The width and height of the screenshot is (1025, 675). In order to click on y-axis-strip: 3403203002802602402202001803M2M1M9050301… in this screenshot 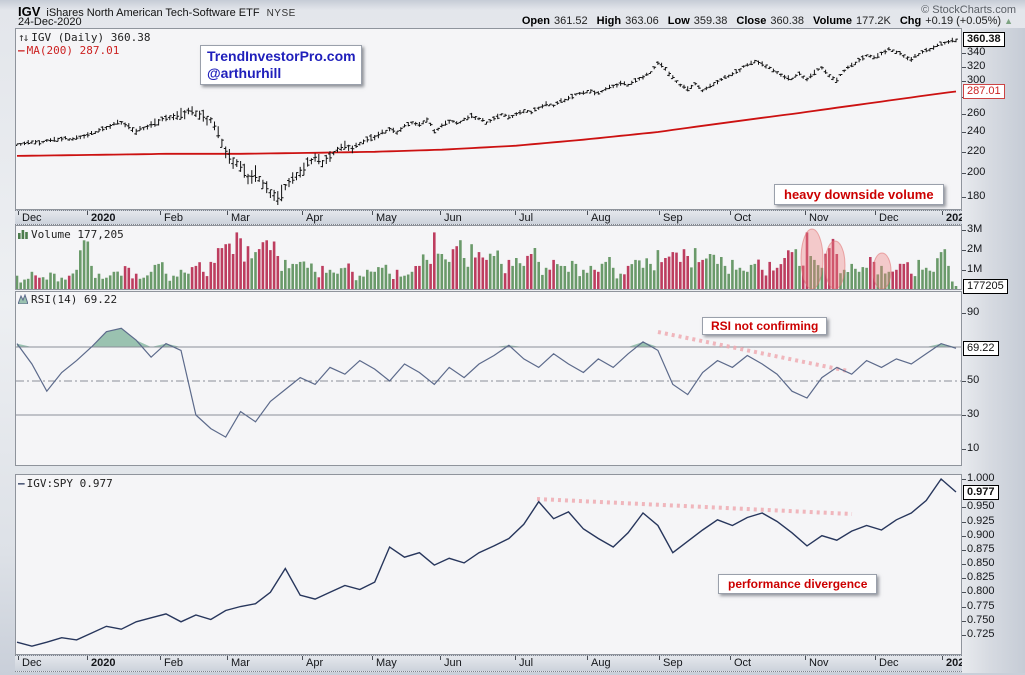, I will do `click(993, 350)`.